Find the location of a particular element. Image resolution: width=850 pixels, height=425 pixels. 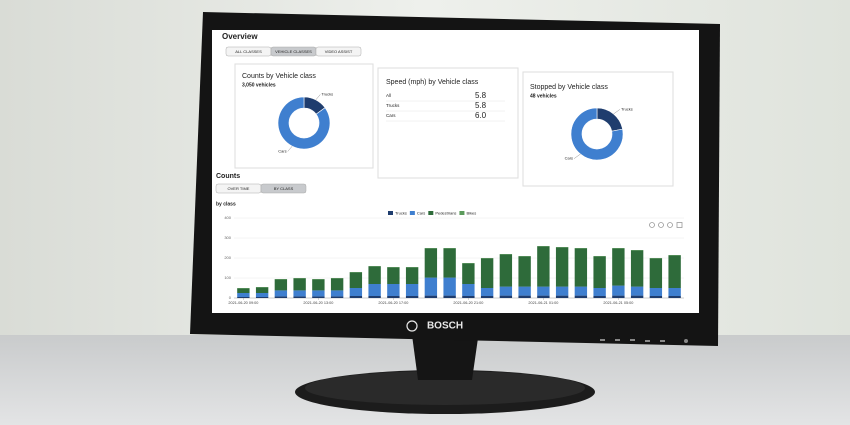

row-label: All is located at coordinates (388, 95).